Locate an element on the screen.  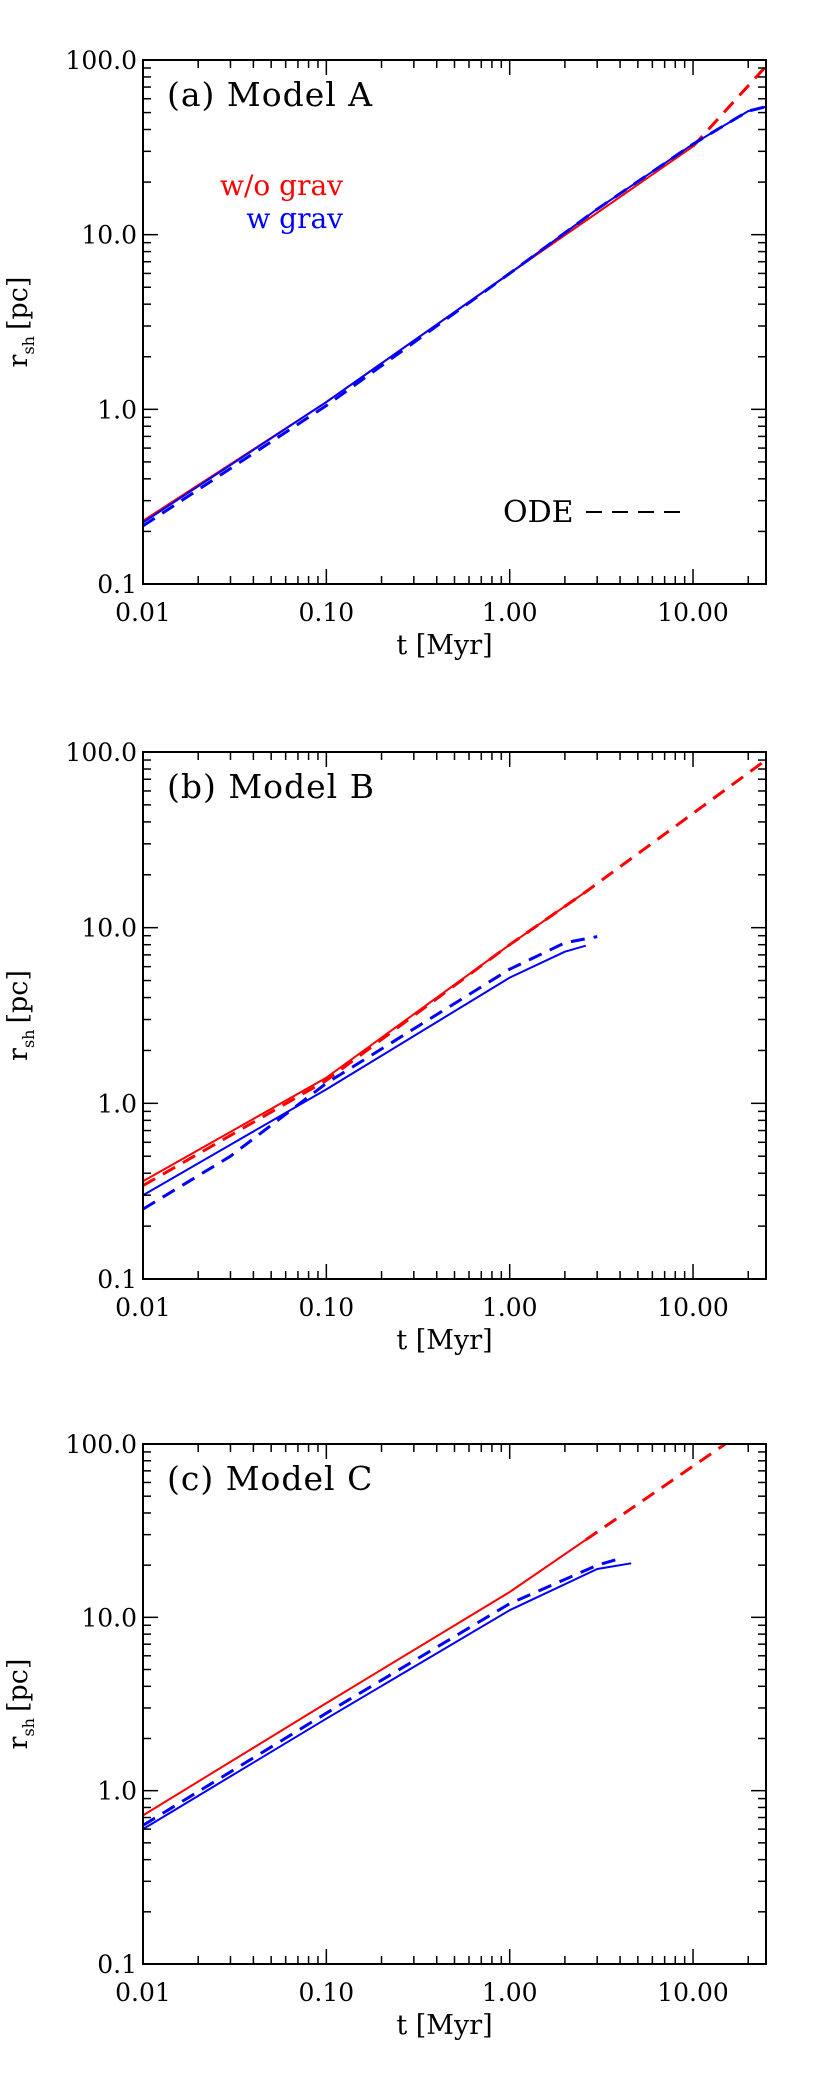
chart-0-legend-entry-with-grav: w grav is located at coordinates (294, 218).